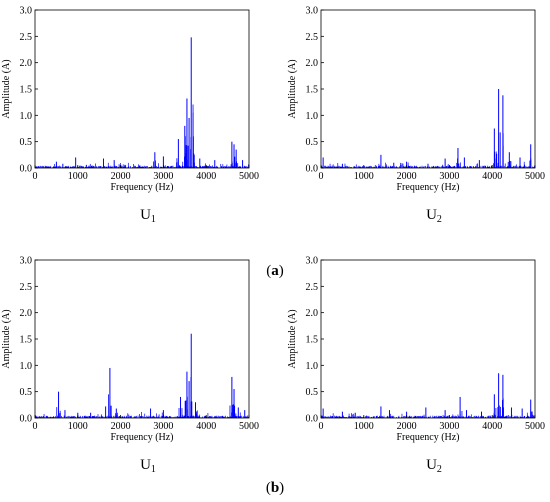 This screenshot has height=502, width=550. I want to click on group-letter-b: b, so click(275, 488).